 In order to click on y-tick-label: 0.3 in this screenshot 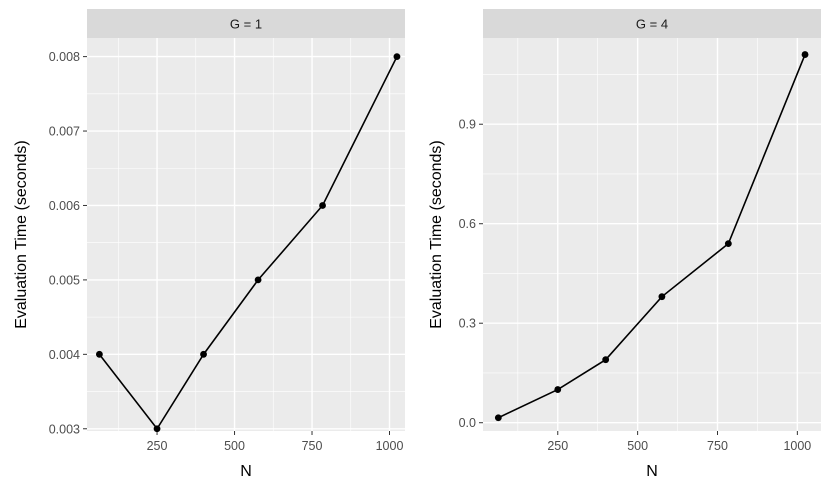, I will do `click(467, 324)`.